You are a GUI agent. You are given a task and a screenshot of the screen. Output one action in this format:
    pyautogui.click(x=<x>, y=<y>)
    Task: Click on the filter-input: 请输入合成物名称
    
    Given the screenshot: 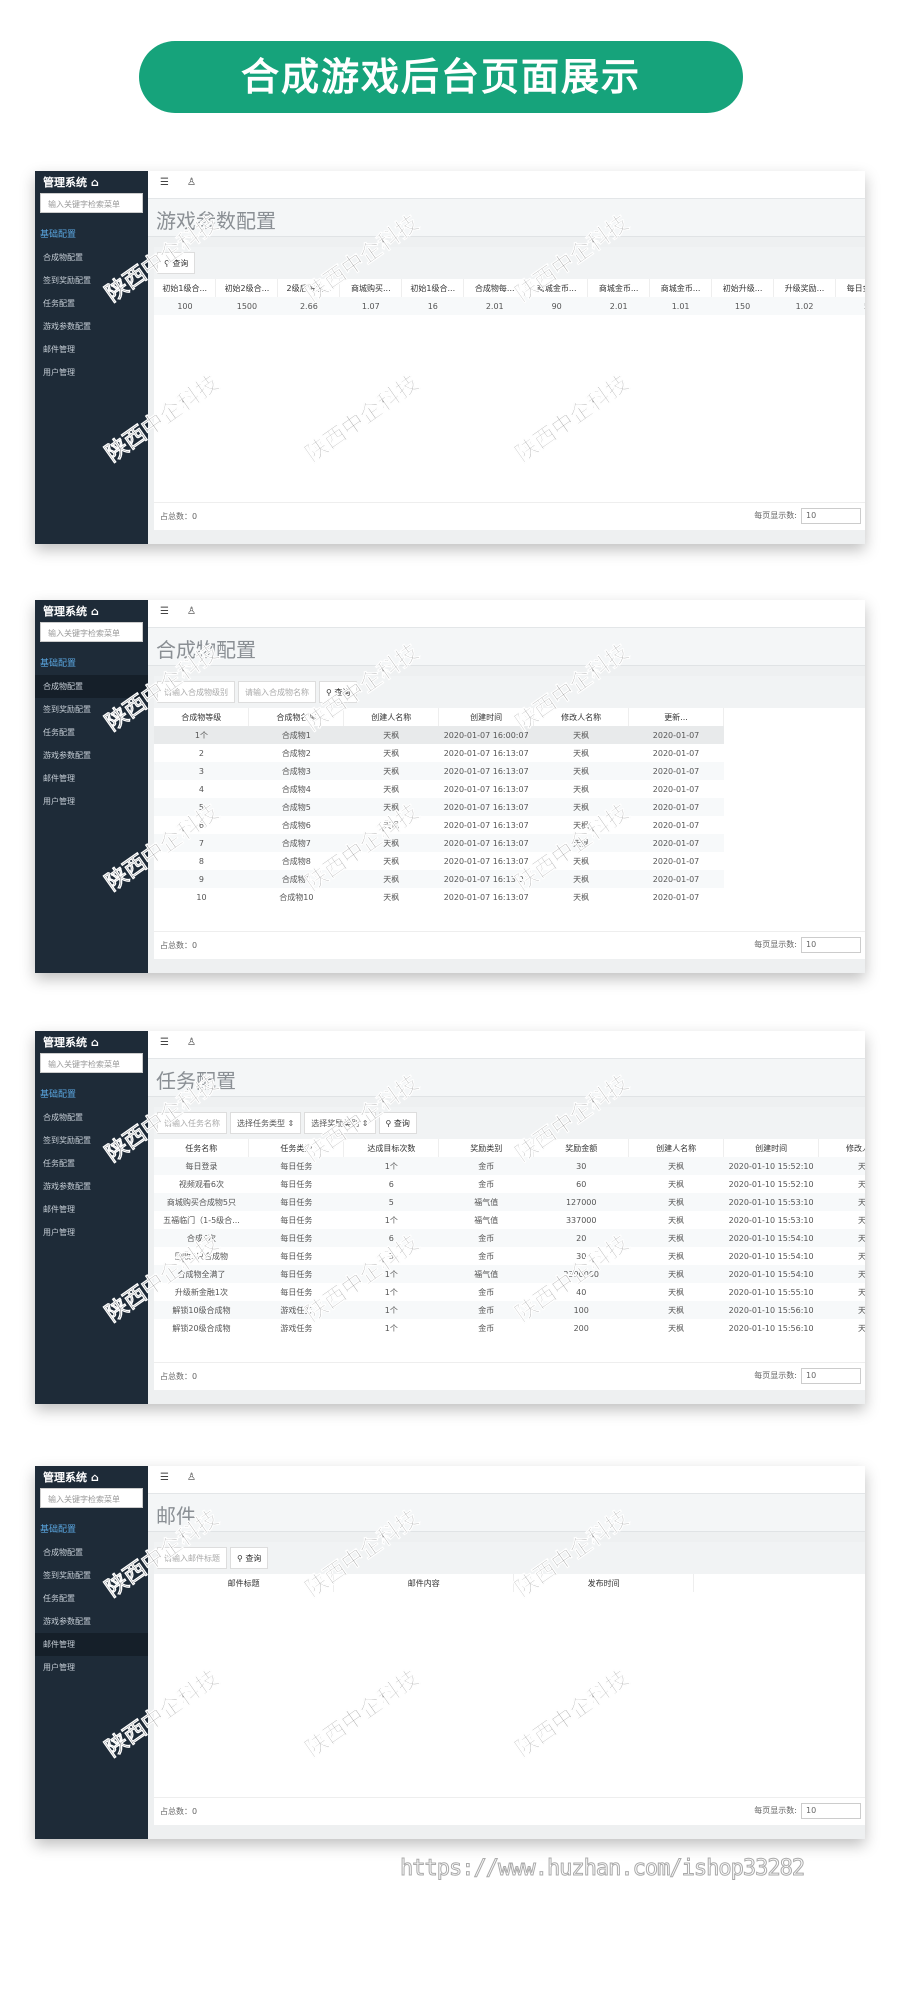 What is the action you would take?
    pyautogui.click(x=277, y=692)
    